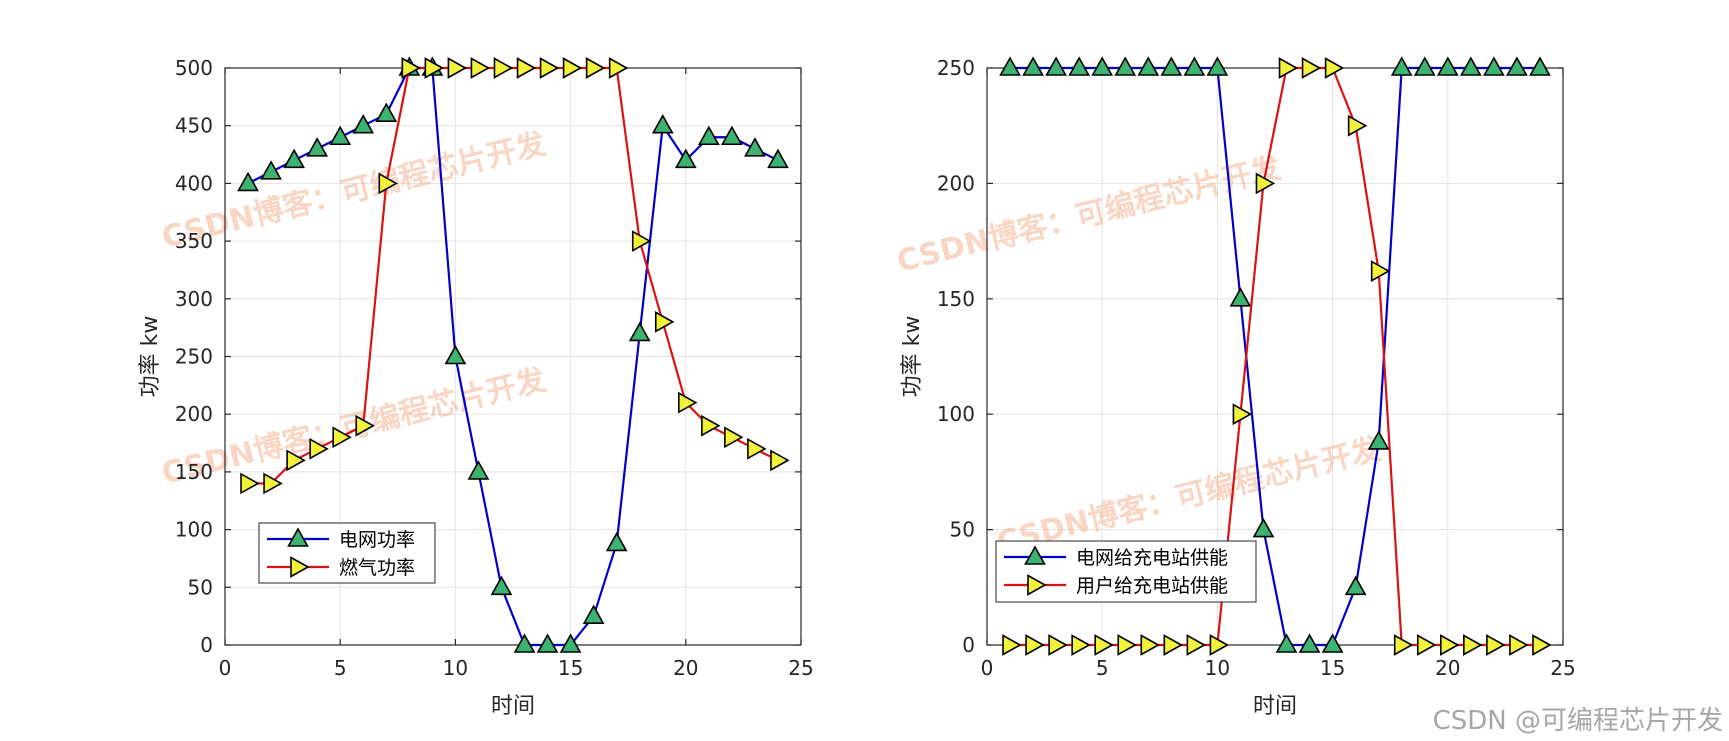 The image size is (1729, 741). I want to click on legend-label: 用户给充电站供能, so click(1152, 586).